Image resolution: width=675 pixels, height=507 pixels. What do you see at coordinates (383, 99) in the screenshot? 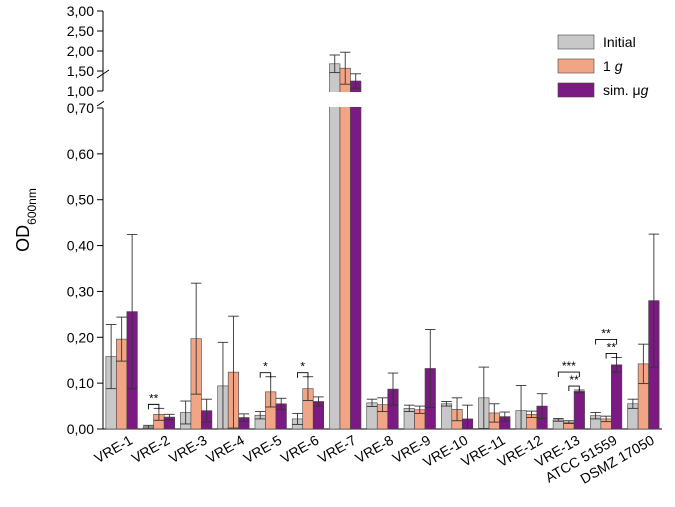
I see `axis-break-gap` at bounding box center [383, 99].